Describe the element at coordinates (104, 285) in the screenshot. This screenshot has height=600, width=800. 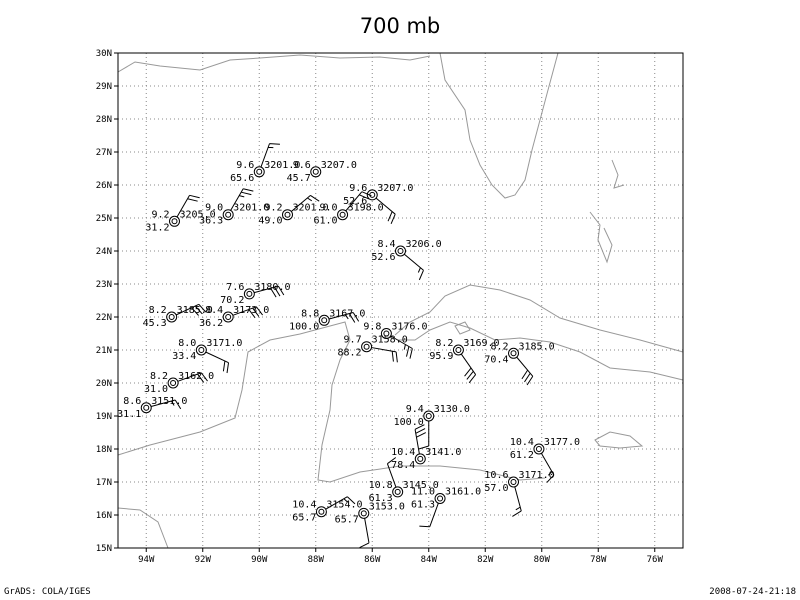
I see `y-tick-label: 23N` at that location.